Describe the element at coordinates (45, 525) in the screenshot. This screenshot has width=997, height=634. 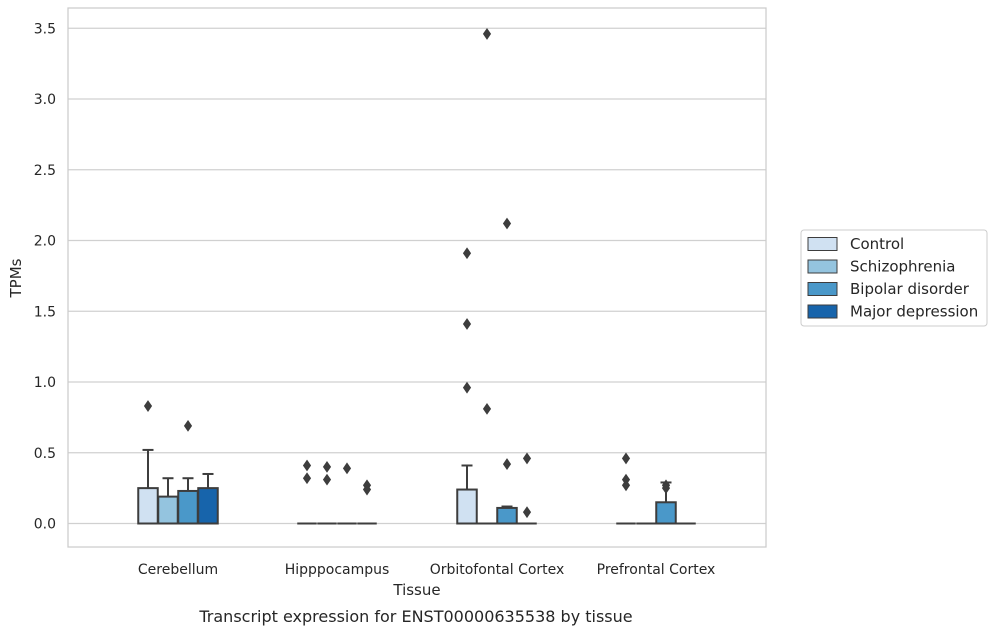
I see `y-tick-label: 0.0` at that location.